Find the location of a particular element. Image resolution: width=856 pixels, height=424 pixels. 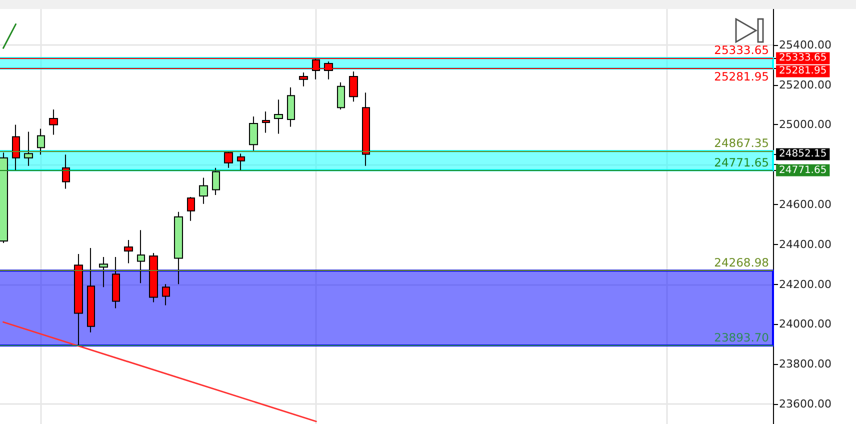

y-tick-label: 24600.00 is located at coordinates (805, 205).